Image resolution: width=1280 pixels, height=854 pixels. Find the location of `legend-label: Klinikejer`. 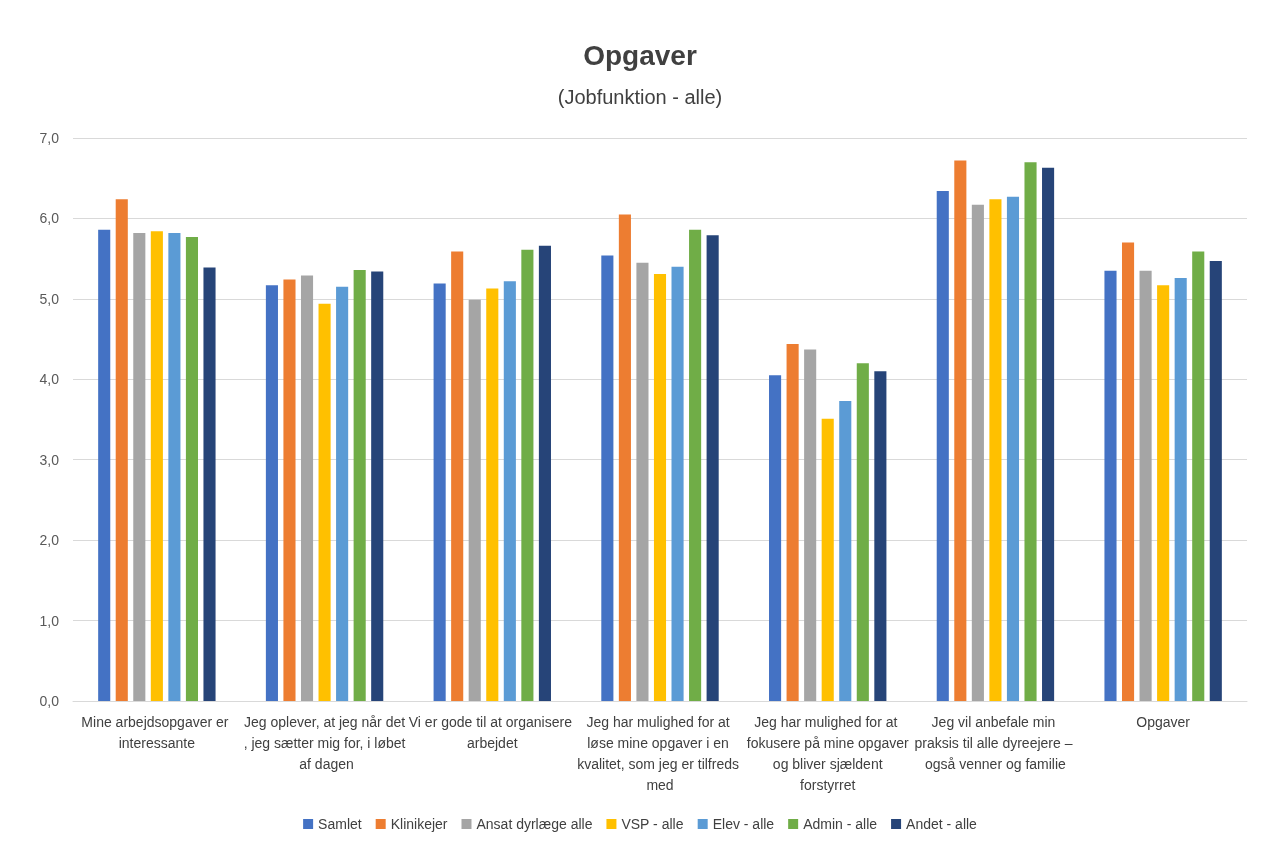

legend-label: Klinikejer is located at coordinates (419, 824).